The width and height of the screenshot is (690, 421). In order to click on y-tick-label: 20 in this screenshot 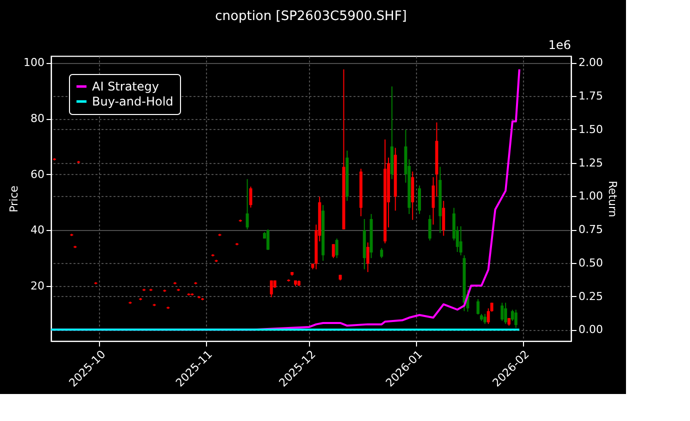, I will do `click(37, 286)`.